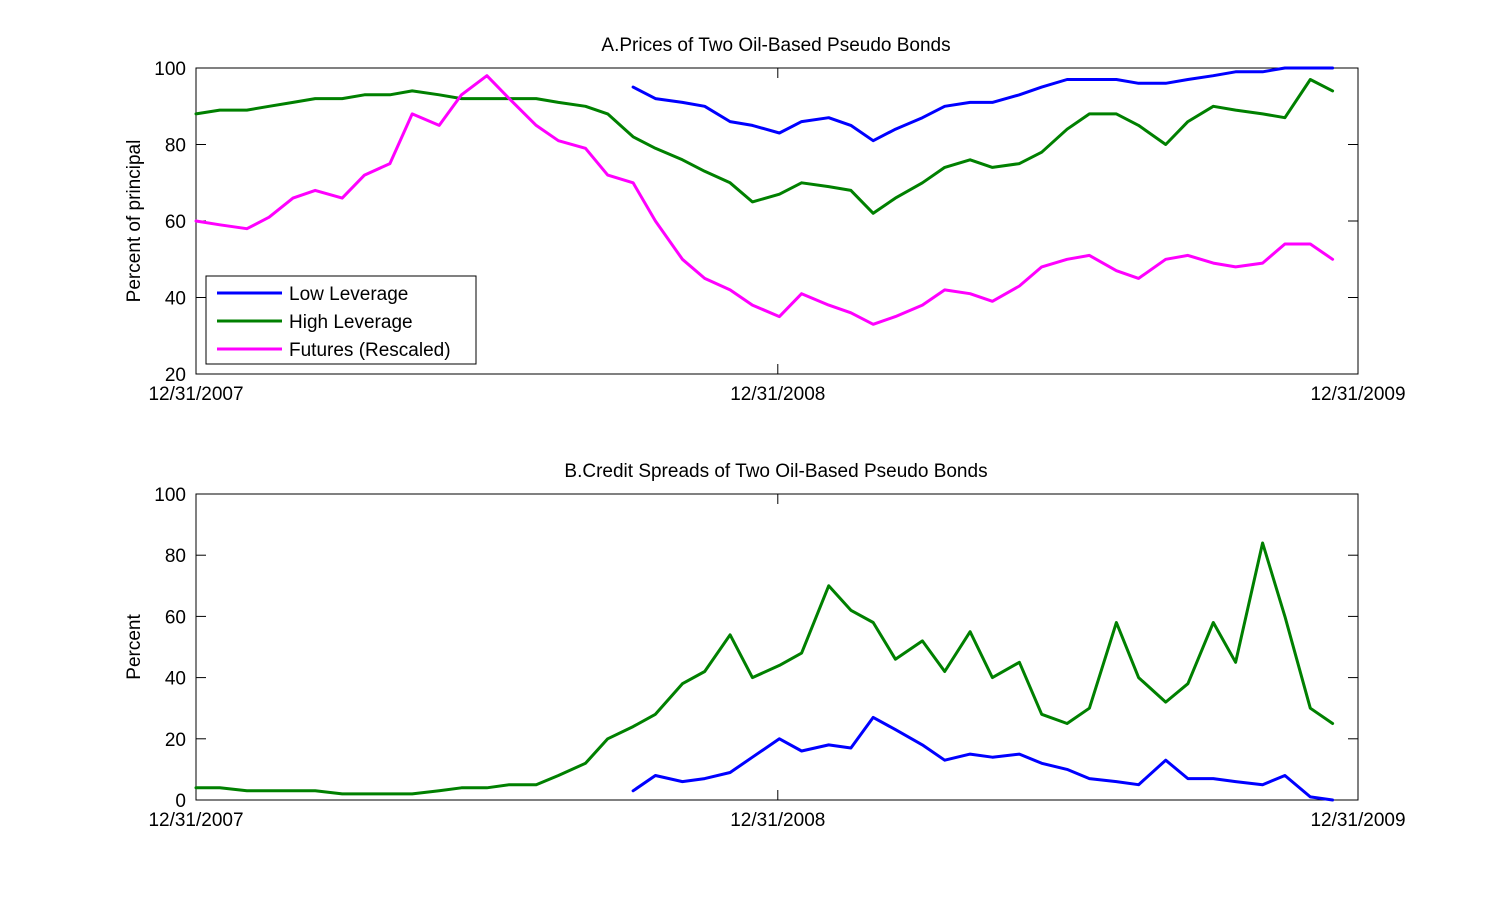  I want to click on panel-b-y-tick-label: 100, so click(170, 495).